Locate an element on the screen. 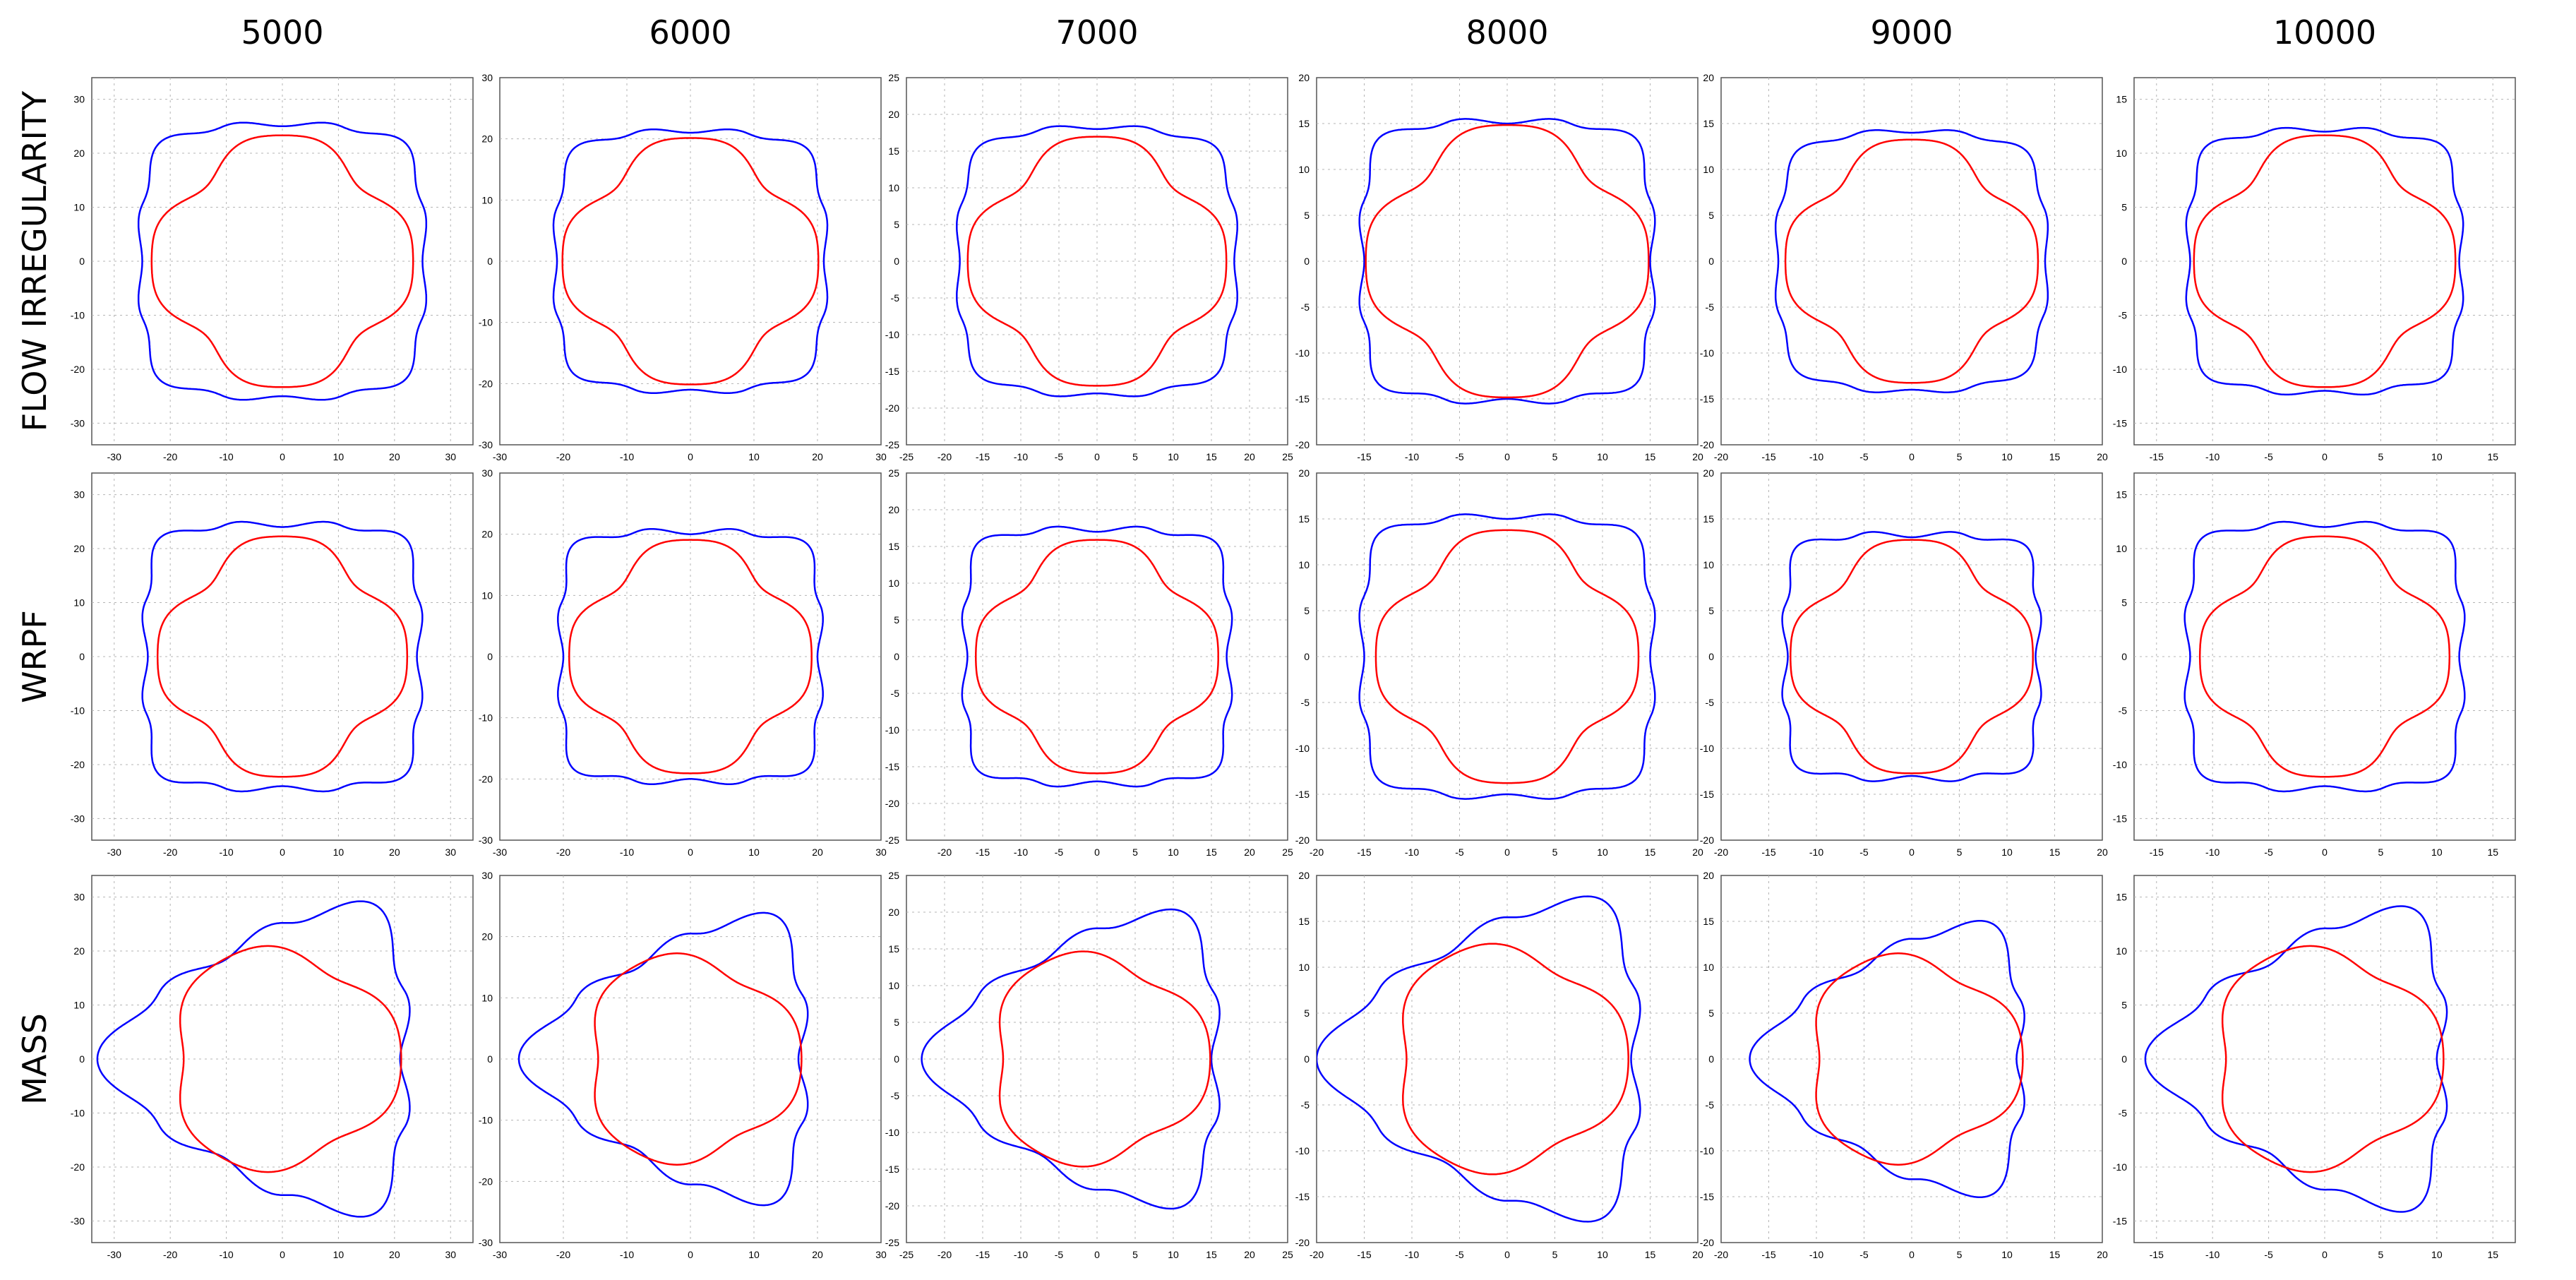 The image size is (2576, 1280). column-title-8000: 8000 is located at coordinates (1507, 32).